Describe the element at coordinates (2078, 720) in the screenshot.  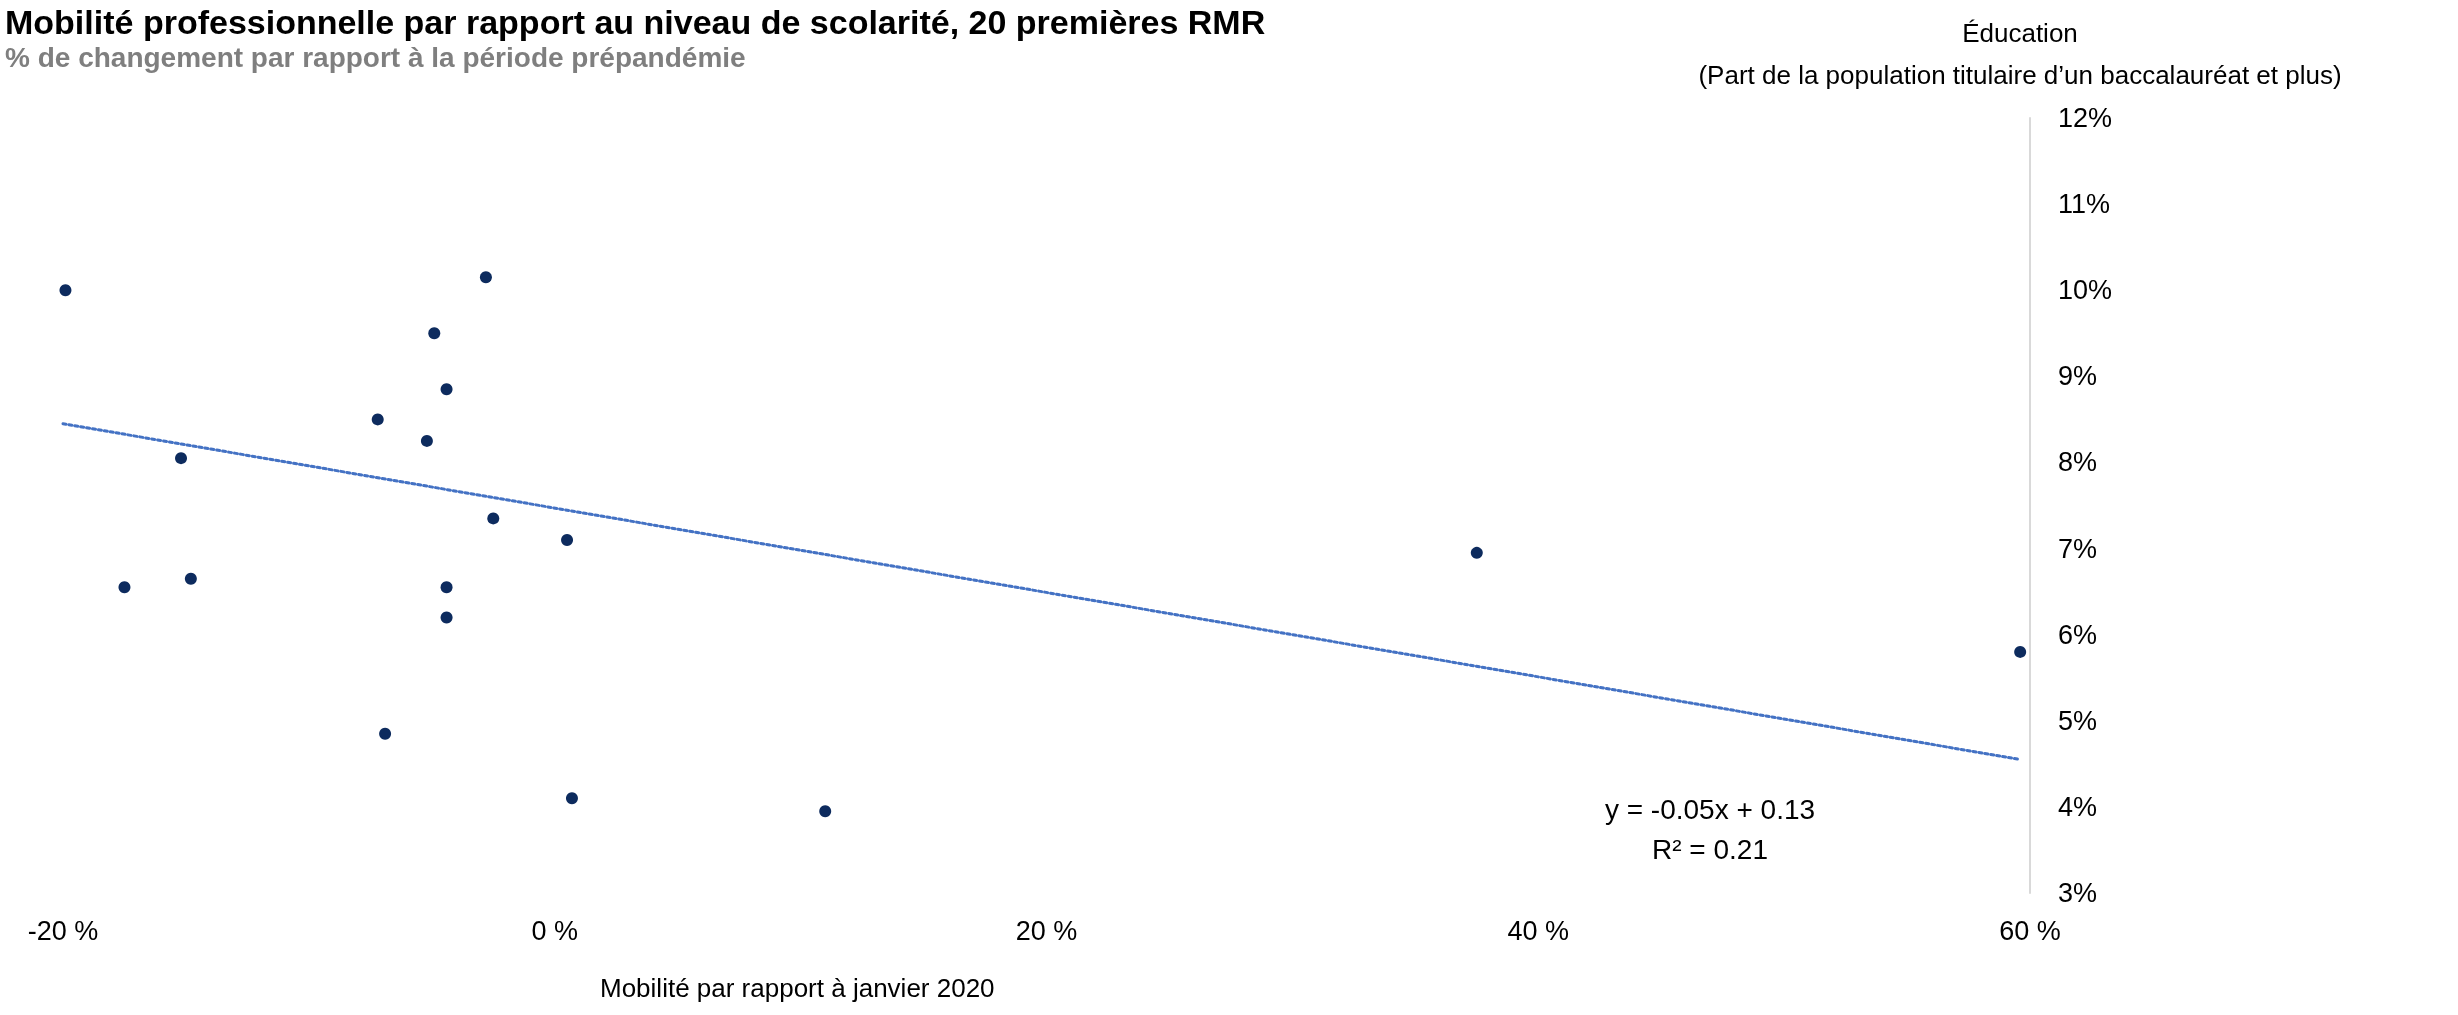
I see `y-tick-label: 5%` at that location.